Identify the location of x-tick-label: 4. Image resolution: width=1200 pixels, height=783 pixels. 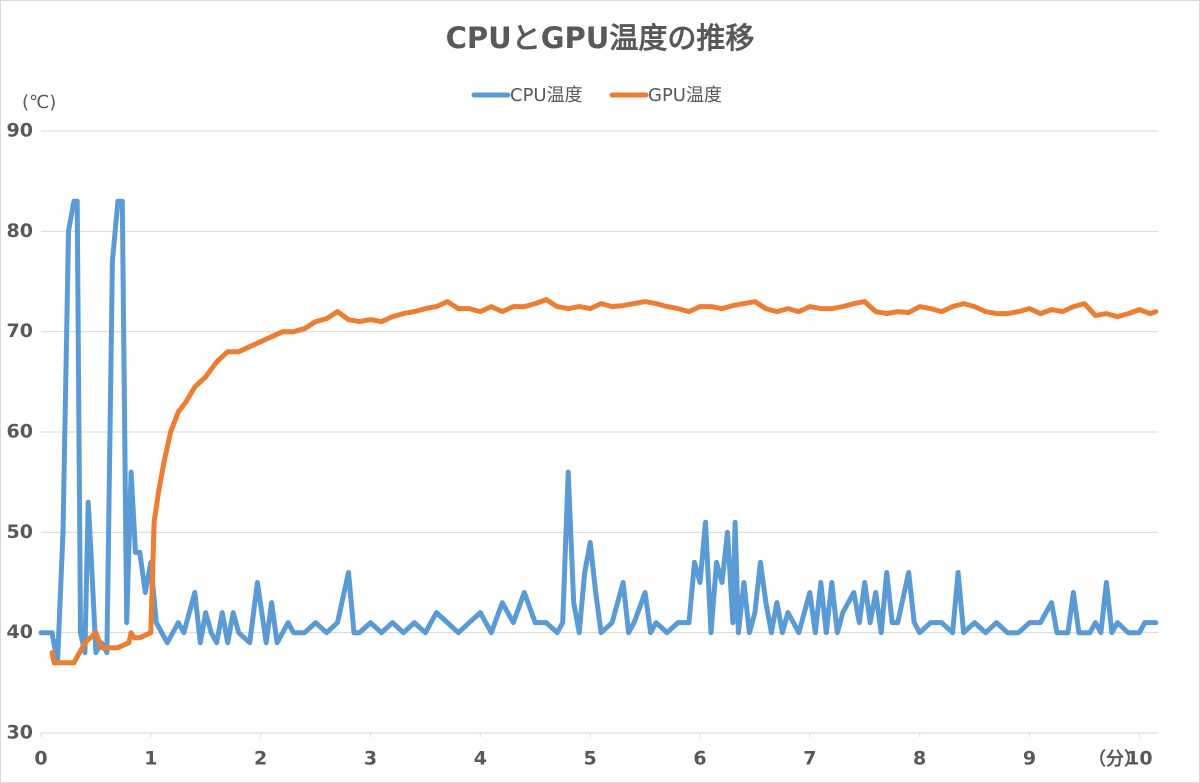
(480, 759).